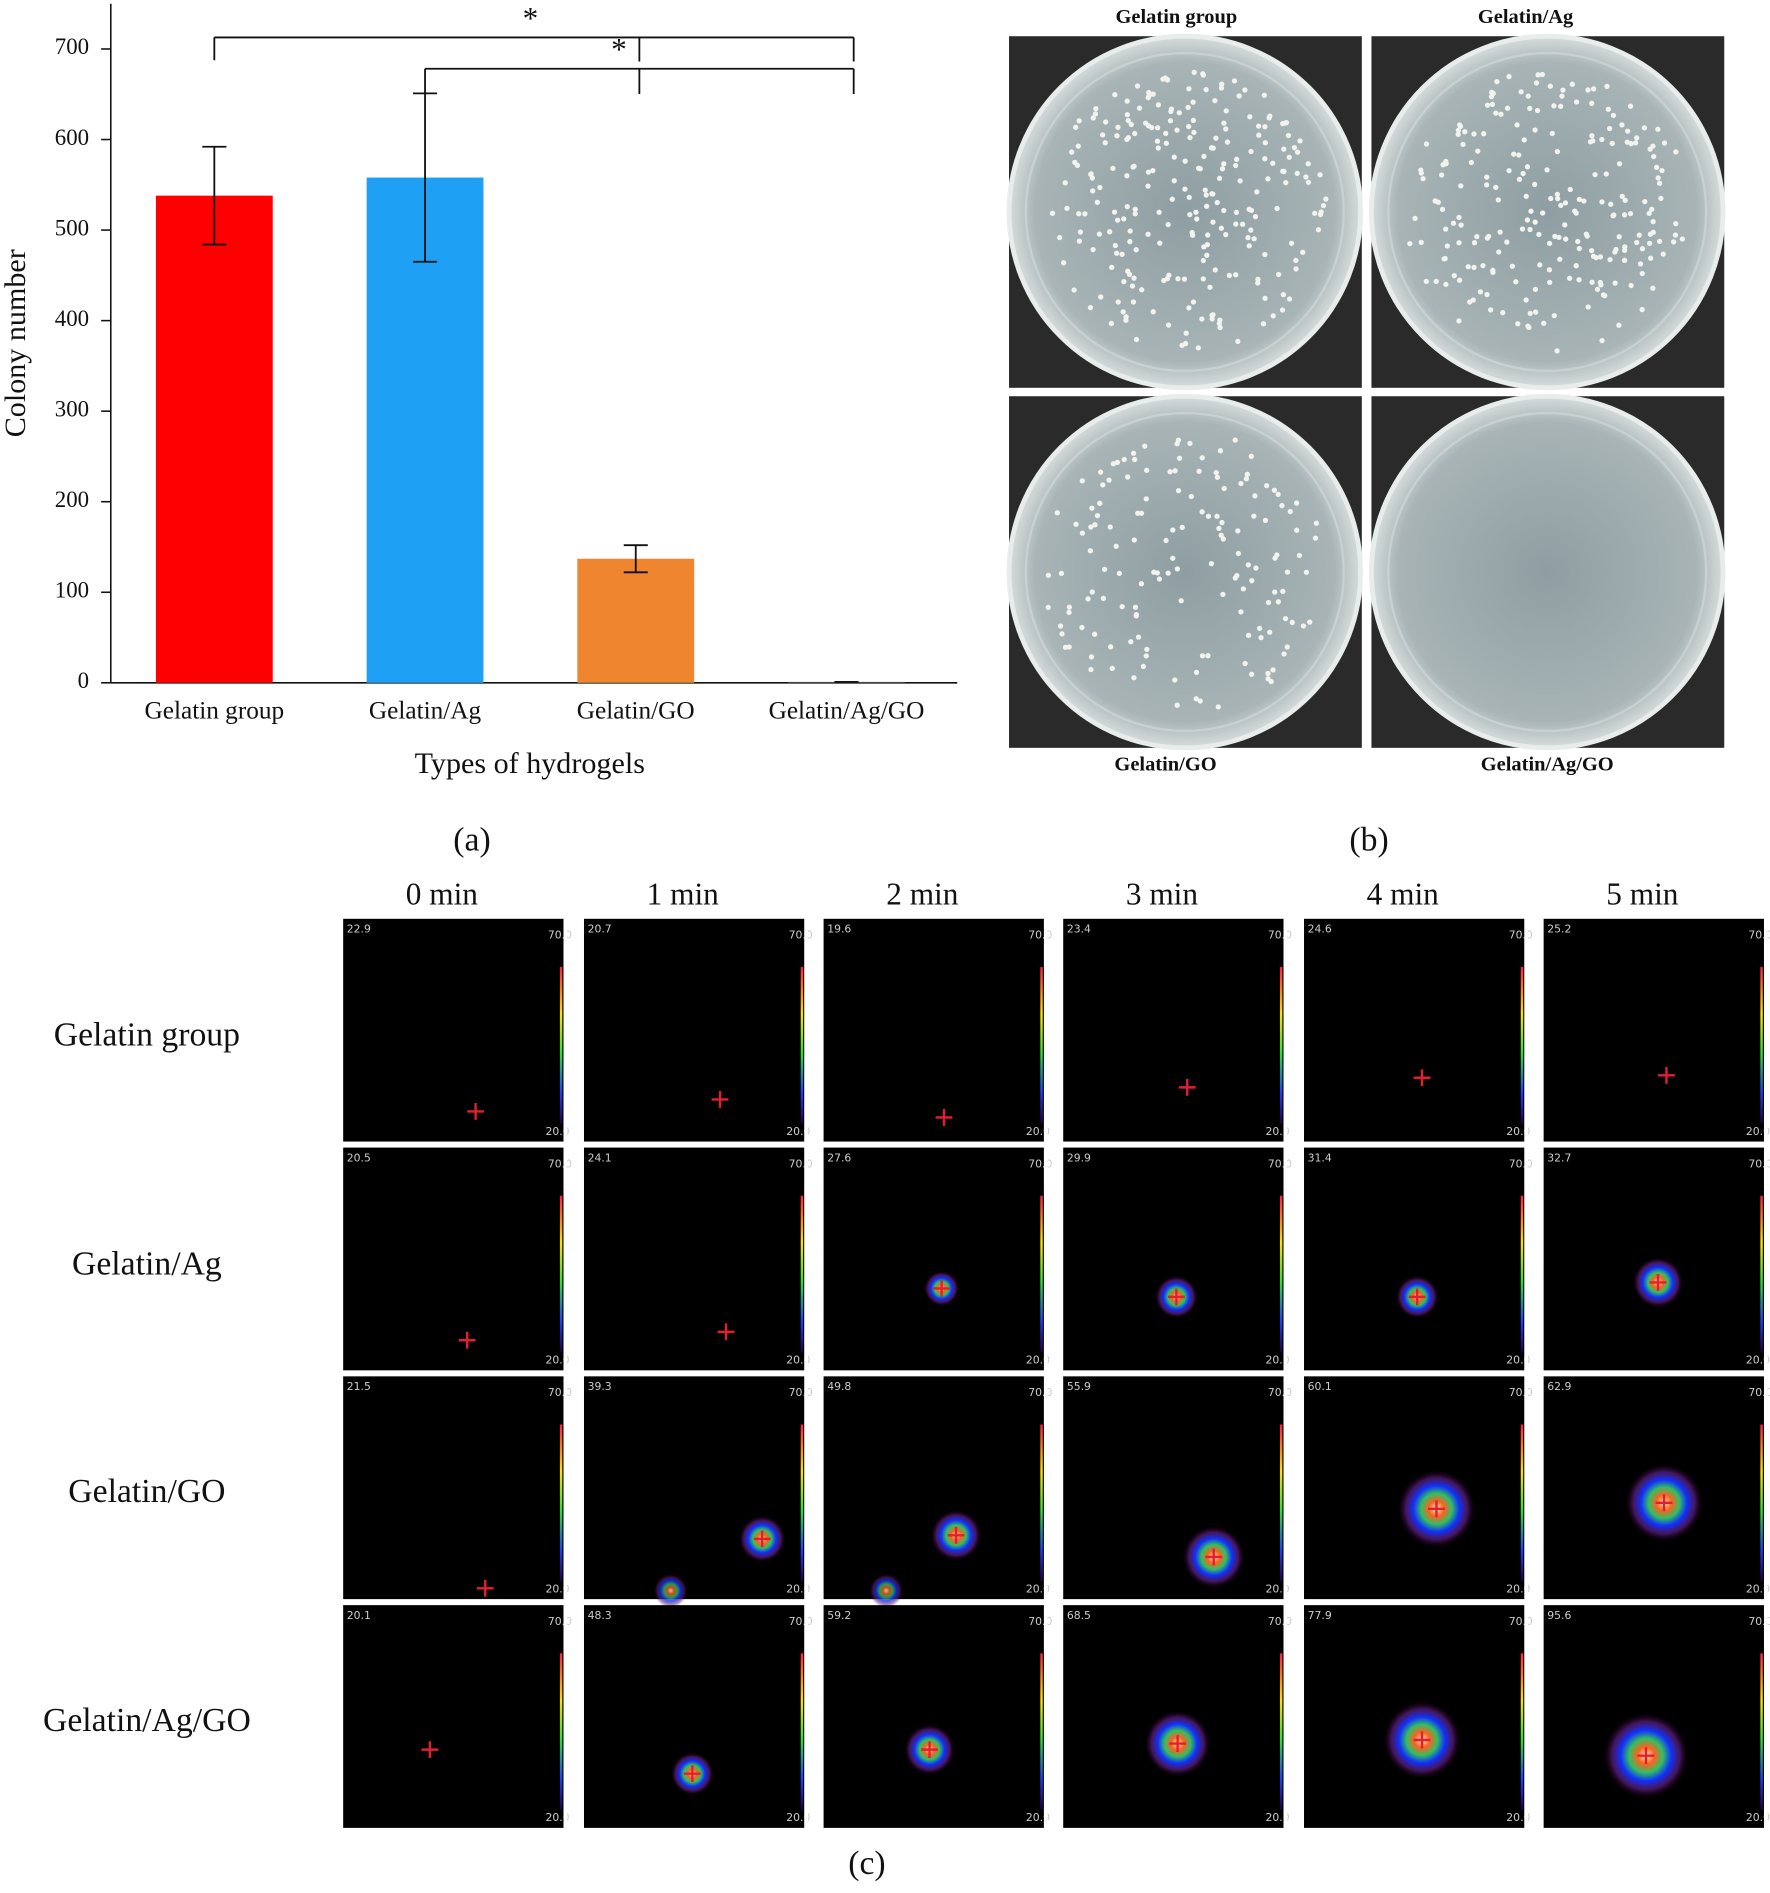 Image resolution: width=1770 pixels, height=1893 pixels. I want to click on thermal-image: 22.9 70.020.0, so click(457, 1030).